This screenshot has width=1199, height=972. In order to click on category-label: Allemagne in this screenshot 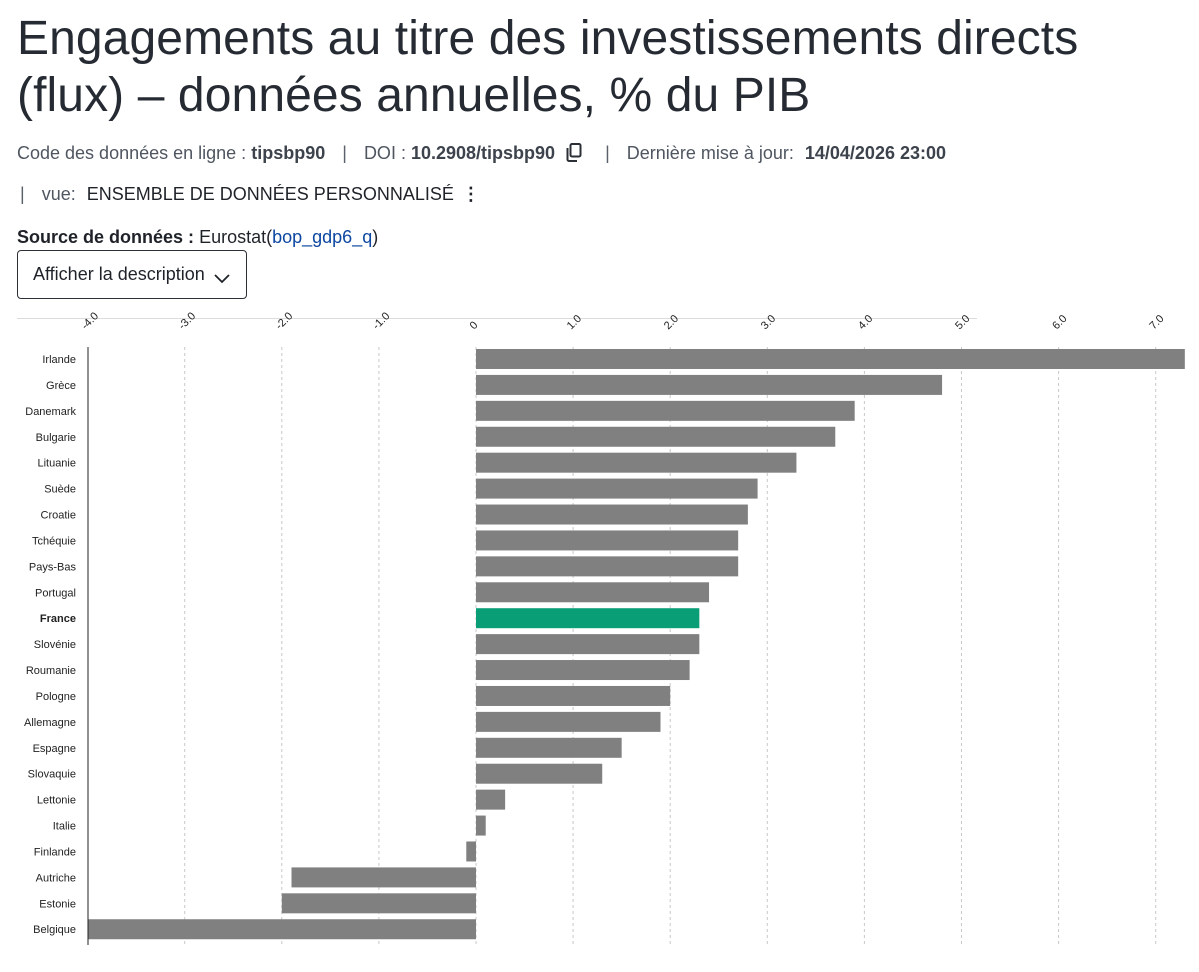, I will do `click(50, 723)`.